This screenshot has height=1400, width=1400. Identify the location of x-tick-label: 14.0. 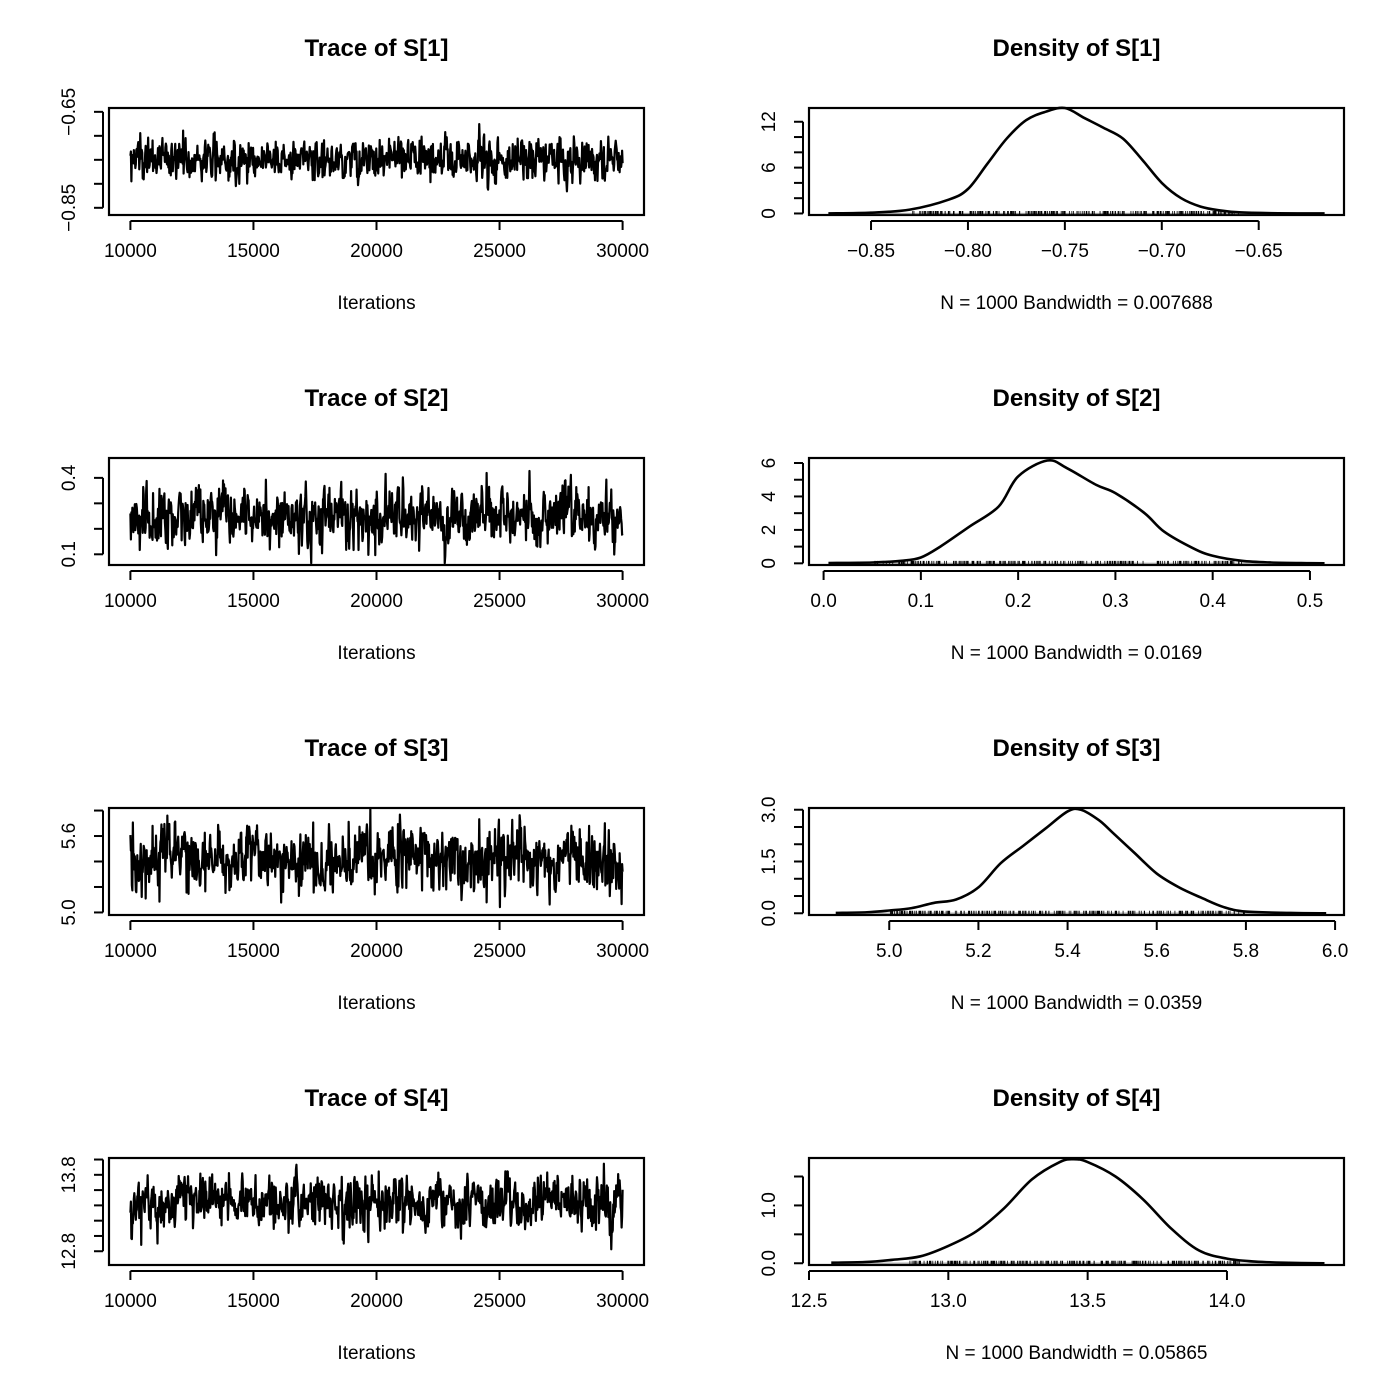
(1226, 1301).